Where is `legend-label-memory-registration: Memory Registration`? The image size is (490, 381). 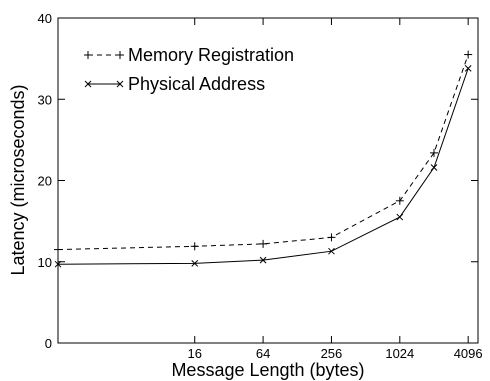 legend-label-memory-registration: Memory Registration is located at coordinates (211, 55).